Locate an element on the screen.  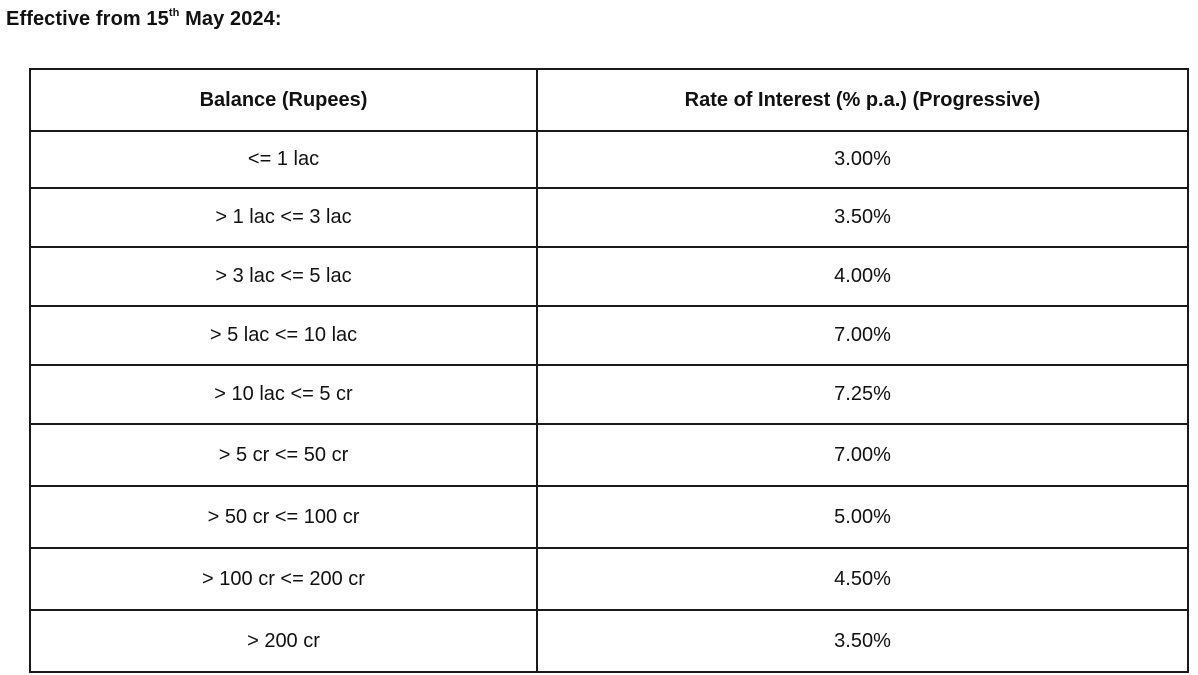
cell-rate: 7.25% is located at coordinates (862, 394).